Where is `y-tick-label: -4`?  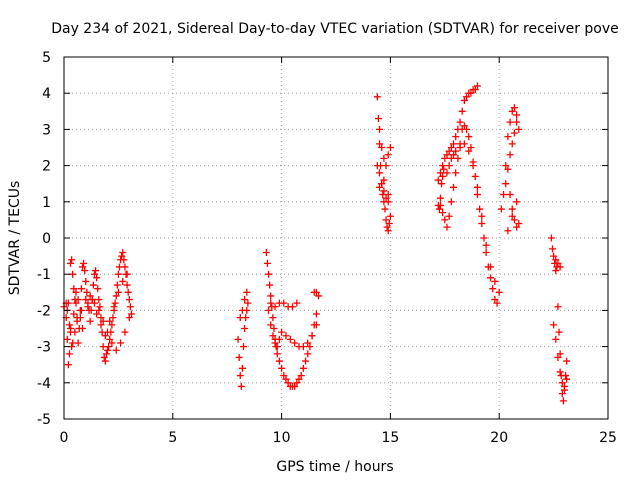 y-tick-label: -4 is located at coordinates (44, 384).